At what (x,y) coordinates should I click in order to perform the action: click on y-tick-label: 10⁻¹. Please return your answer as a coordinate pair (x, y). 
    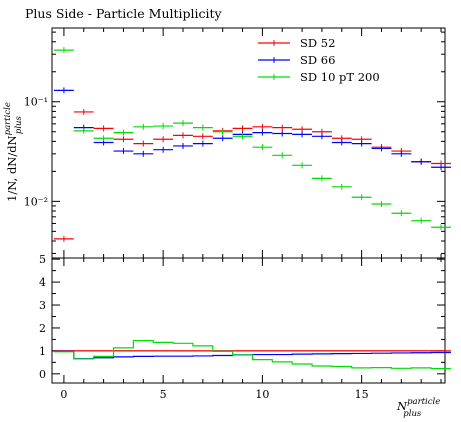
    Looking at the image, I should click on (36, 102).